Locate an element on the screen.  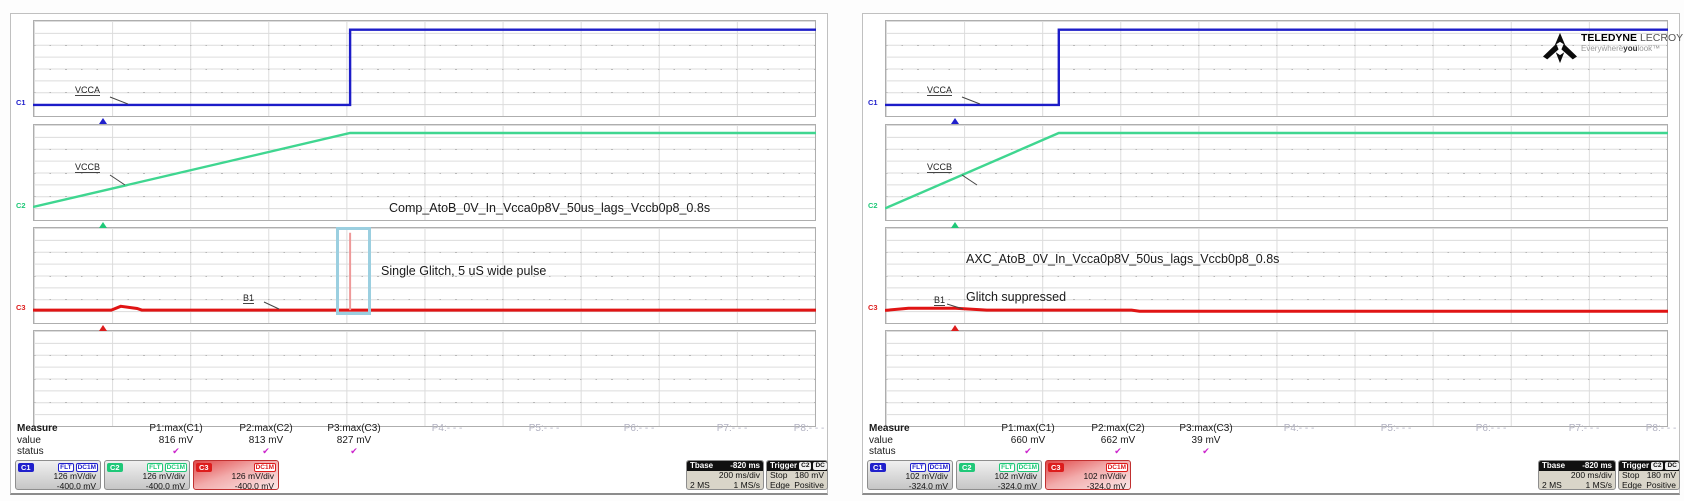
glitch-highlight-box is located at coordinates (353, 271).